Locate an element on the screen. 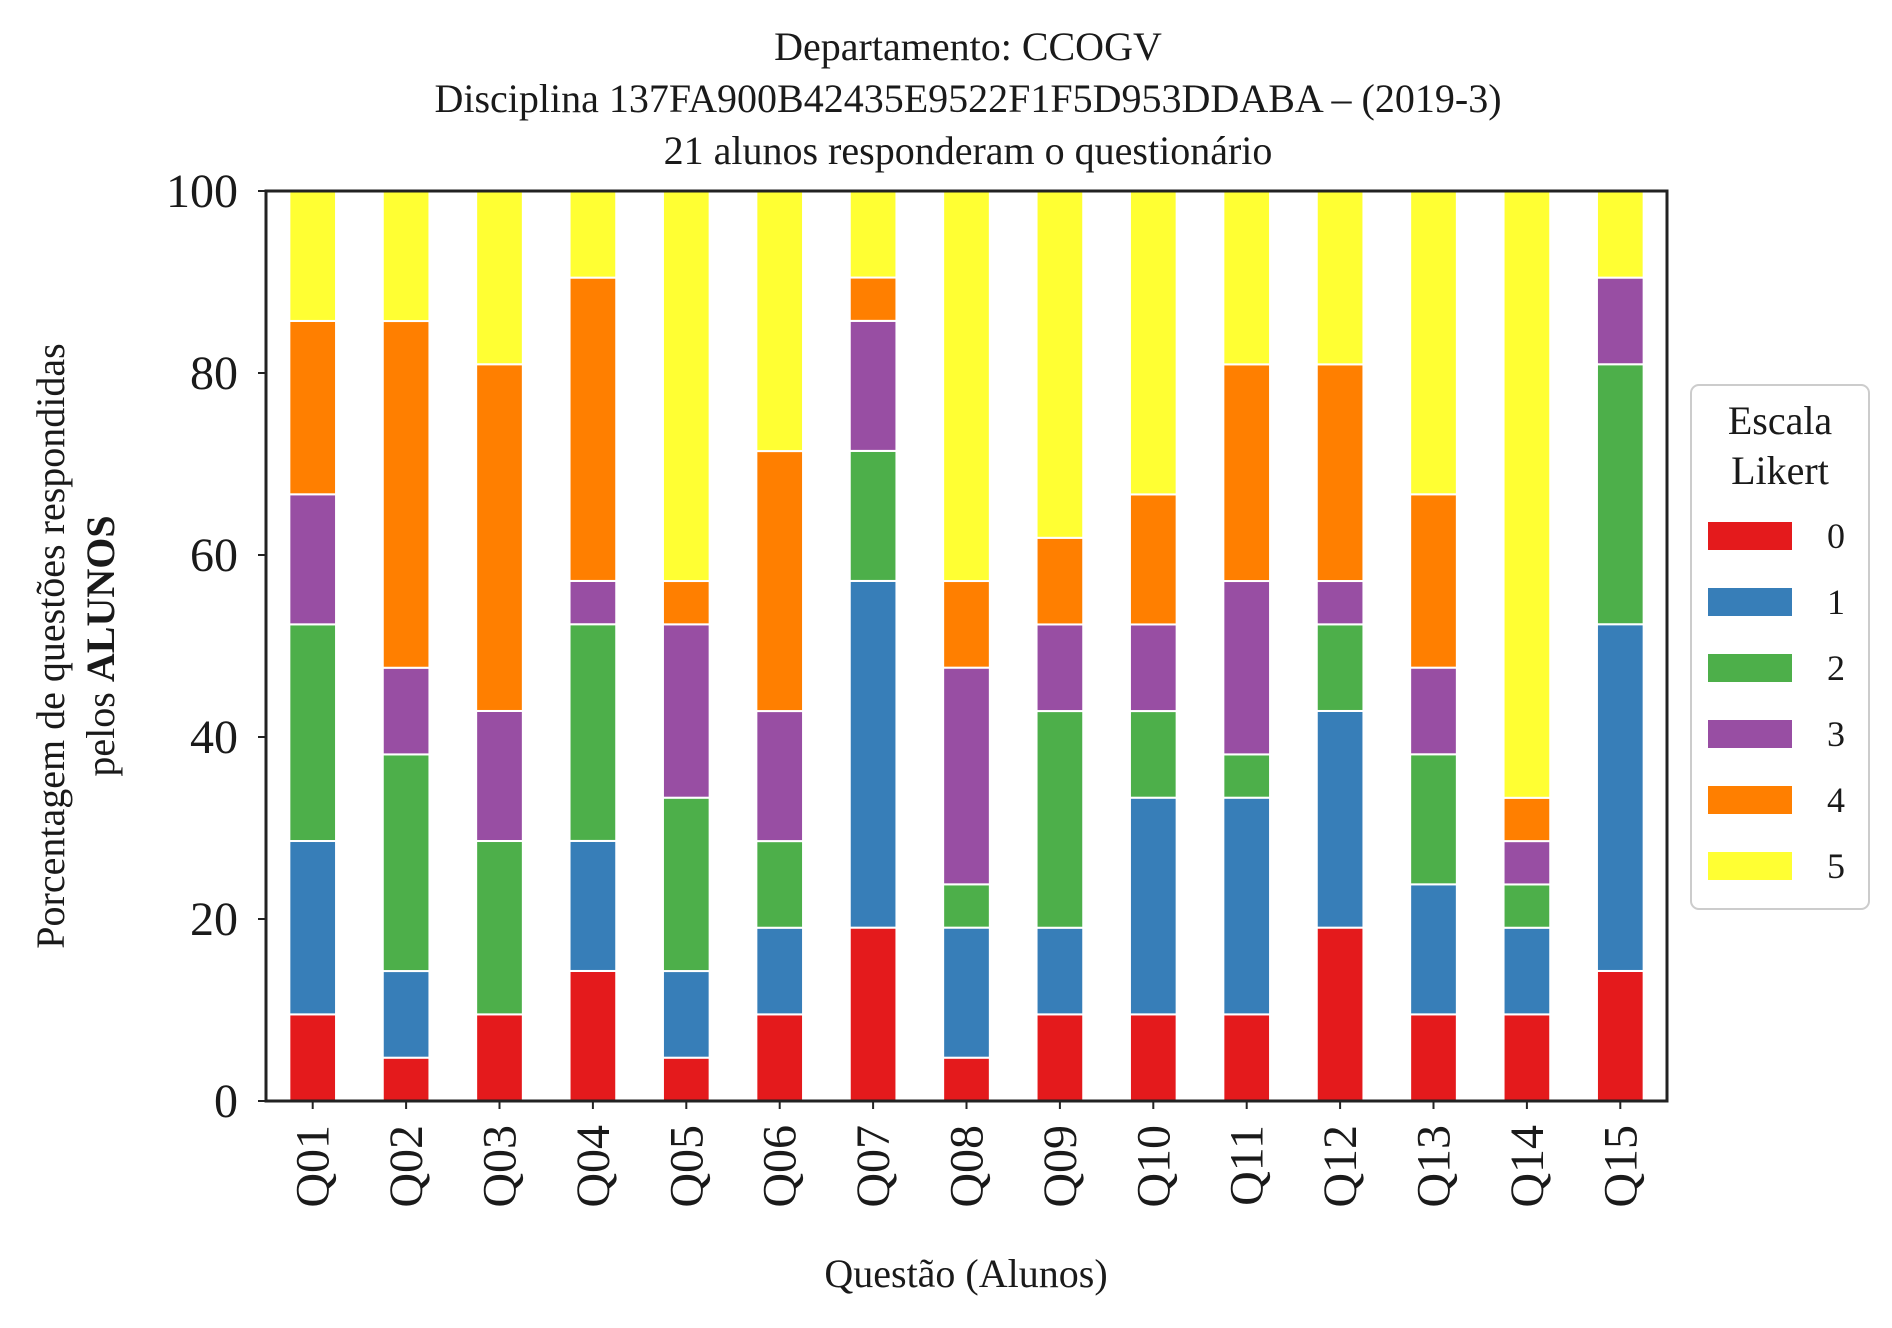  x-tick-label-q08: Q08 is located at coordinates (967, 1166).